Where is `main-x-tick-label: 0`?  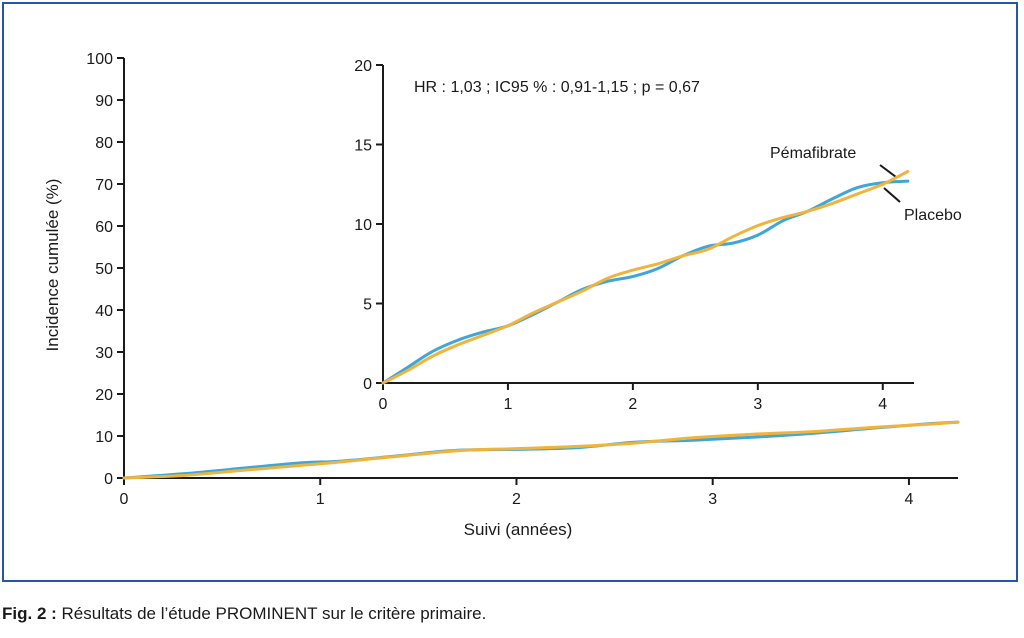 main-x-tick-label: 0 is located at coordinates (124, 499).